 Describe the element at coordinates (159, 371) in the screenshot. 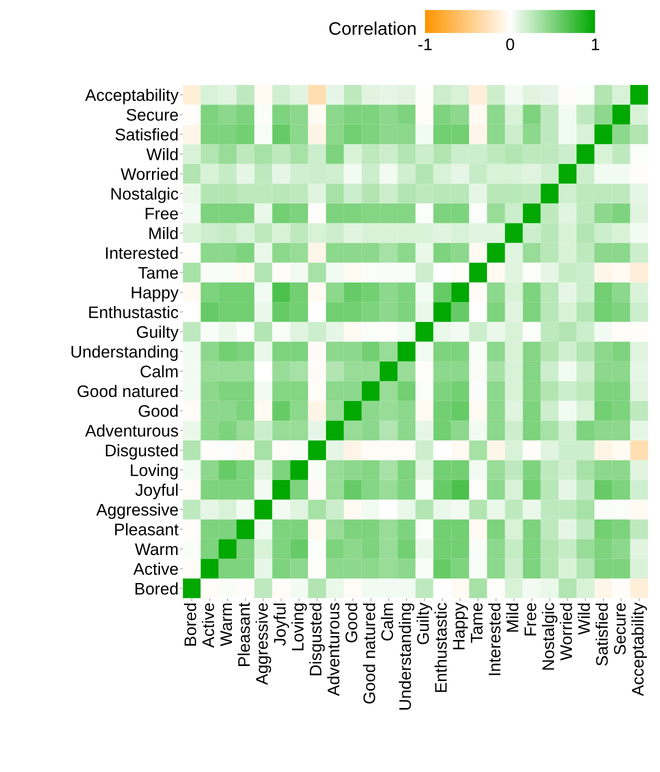

I see `y-tick-label: Calm` at that location.